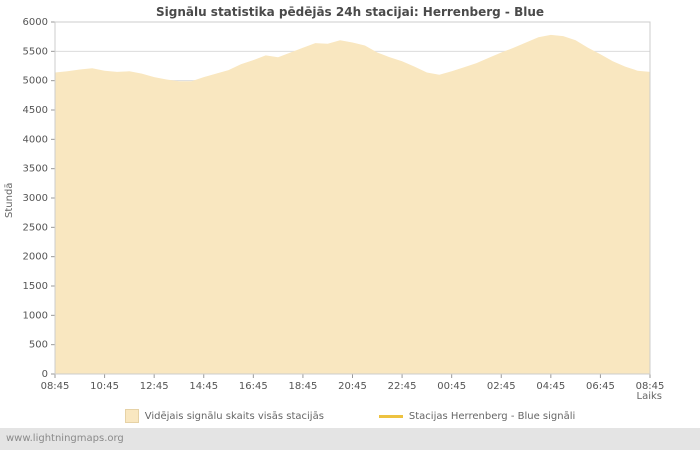  What do you see at coordinates (154, 386) in the screenshot?
I see `svg-text: 12:45` at bounding box center [154, 386].